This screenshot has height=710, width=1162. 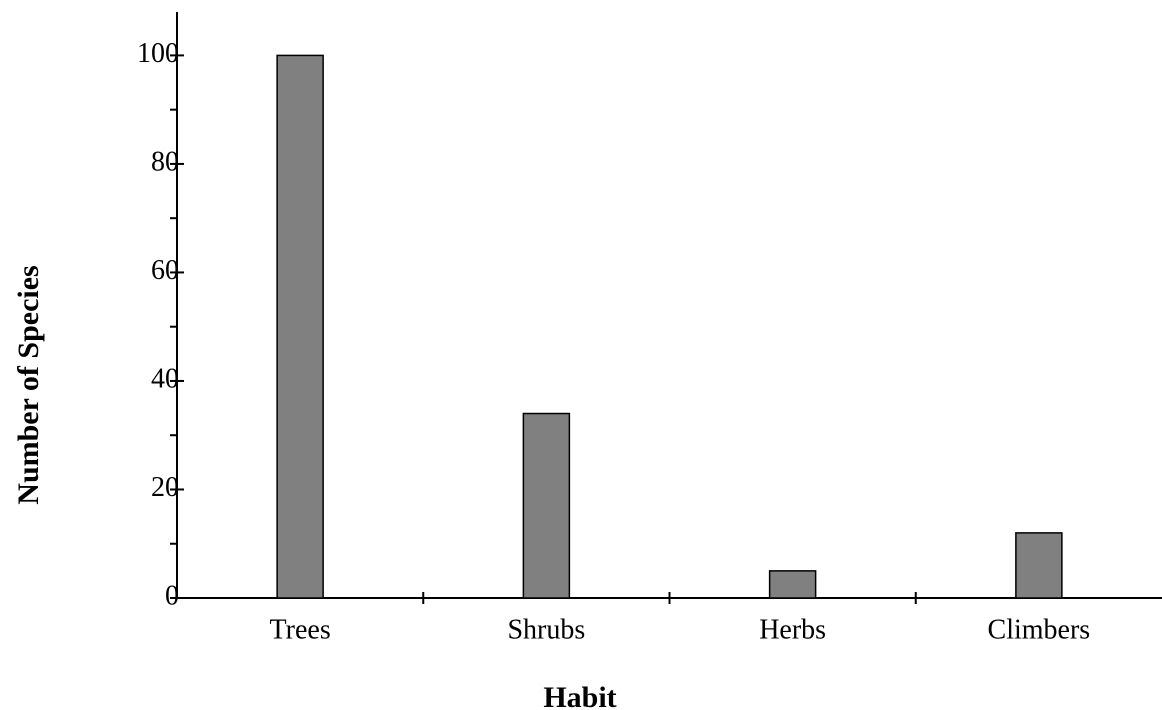 What do you see at coordinates (172, 595) in the screenshot?
I see `y-tick-label: 0` at bounding box center [172, 595].